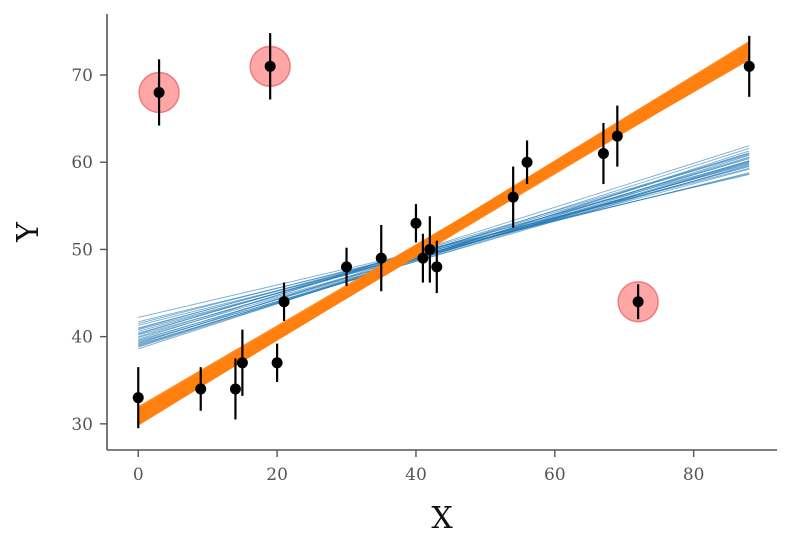 The width and height of the screenshot is (791, 548). What do you see at coordinates (277, 475) in the screenshot?
I see `x-tick-label: 20` at bounding box center [277, 475].